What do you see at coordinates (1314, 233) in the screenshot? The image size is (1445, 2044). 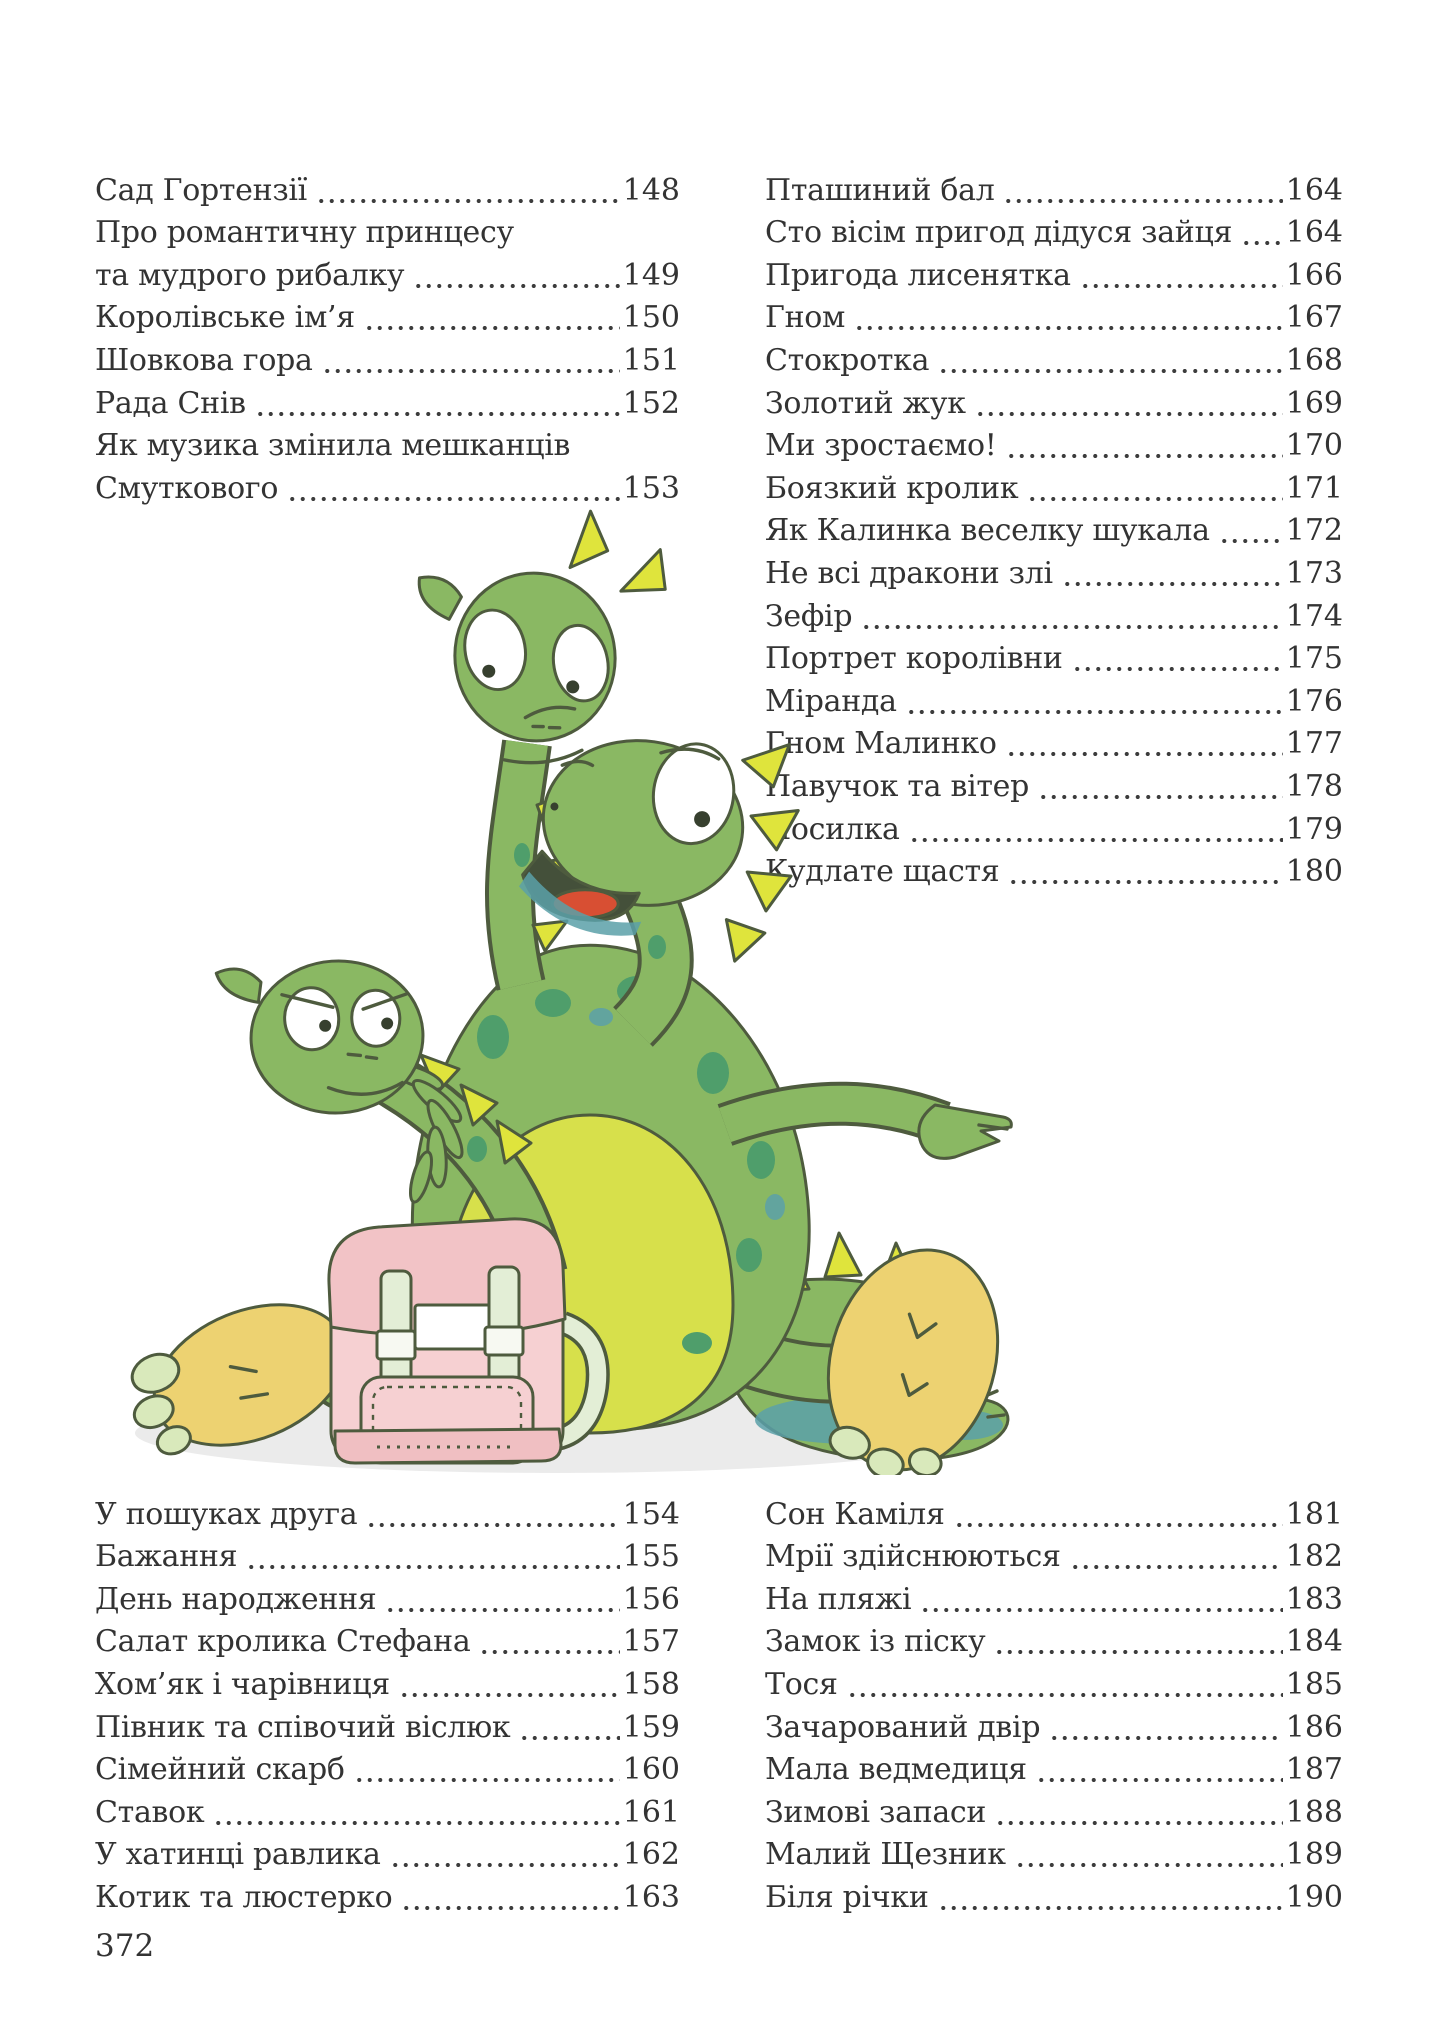 I see `toc-entry-page: 164` at bounding box center [1314, 233].